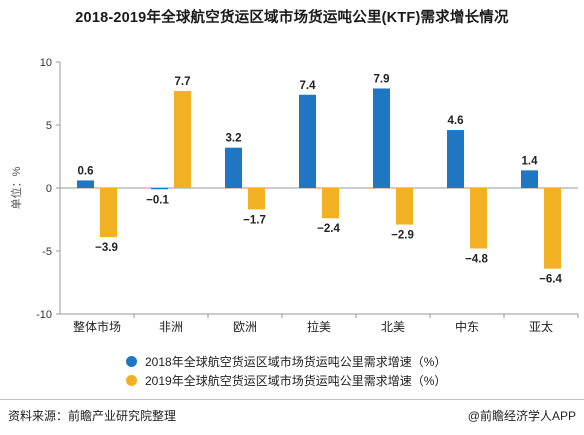 This screenshot has width=584, height=435. What do you see at coordinates (393, 327) in the screenshot?
I see `x-tick-label: 北美` at bounding box center [393, 327].